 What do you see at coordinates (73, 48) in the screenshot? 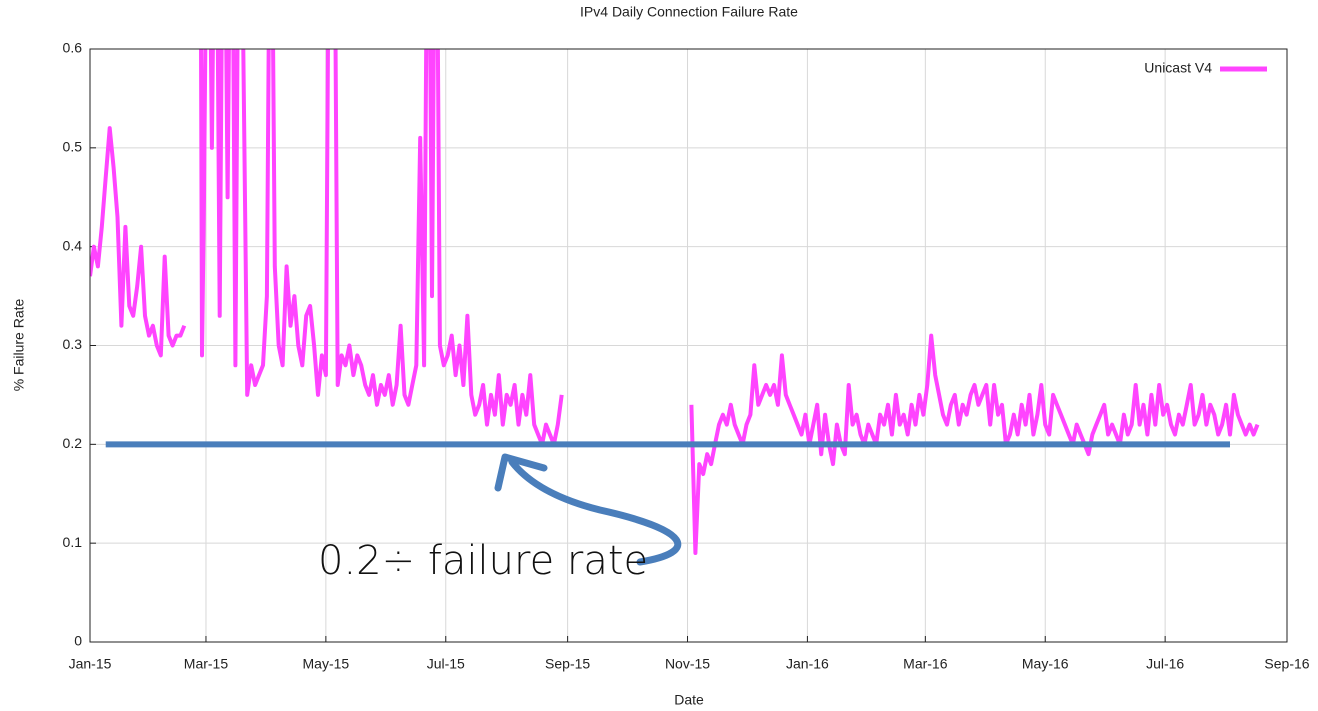
I see `y-tick-label: 0.6` at bounding box center [73, 48].